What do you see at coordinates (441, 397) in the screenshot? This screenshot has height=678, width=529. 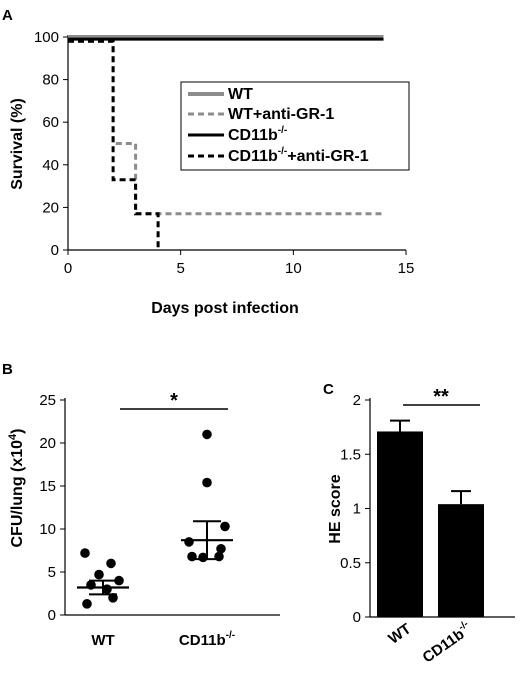 I see `significance-label: **` at bounding box center [441, 397].